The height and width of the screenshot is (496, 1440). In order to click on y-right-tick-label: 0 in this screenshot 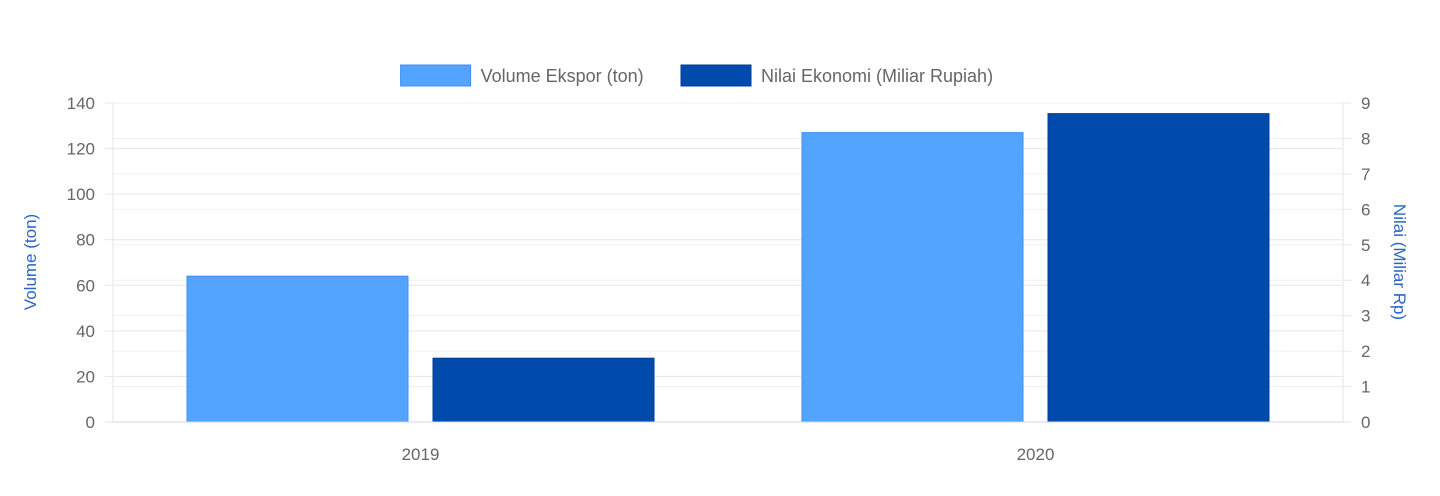, I will do `click(1365, 422)`.